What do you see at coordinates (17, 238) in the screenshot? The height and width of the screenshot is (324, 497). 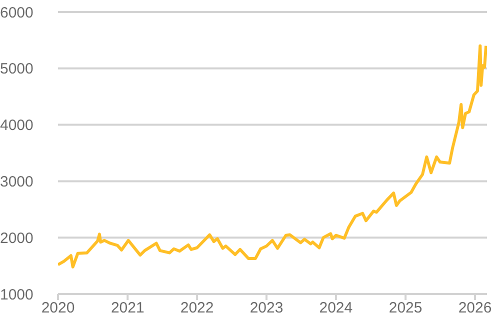 I see `y-tick-label: 2000` at bounding box center [17, 238].